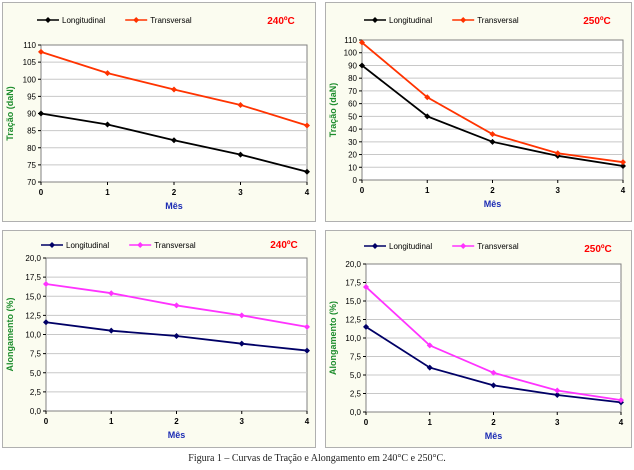 The image size is (634, 470). Describe the element at coordinates (352, 91) in the screenshot. I see `y-tick-label: 70` at that location.